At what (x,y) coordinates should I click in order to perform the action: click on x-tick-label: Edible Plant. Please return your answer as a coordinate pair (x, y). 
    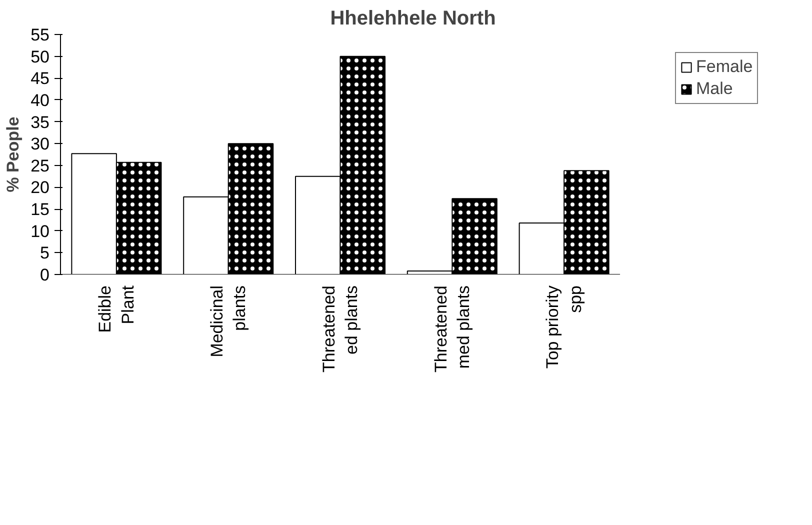
    Looking at the image, I should click on (117, 309).